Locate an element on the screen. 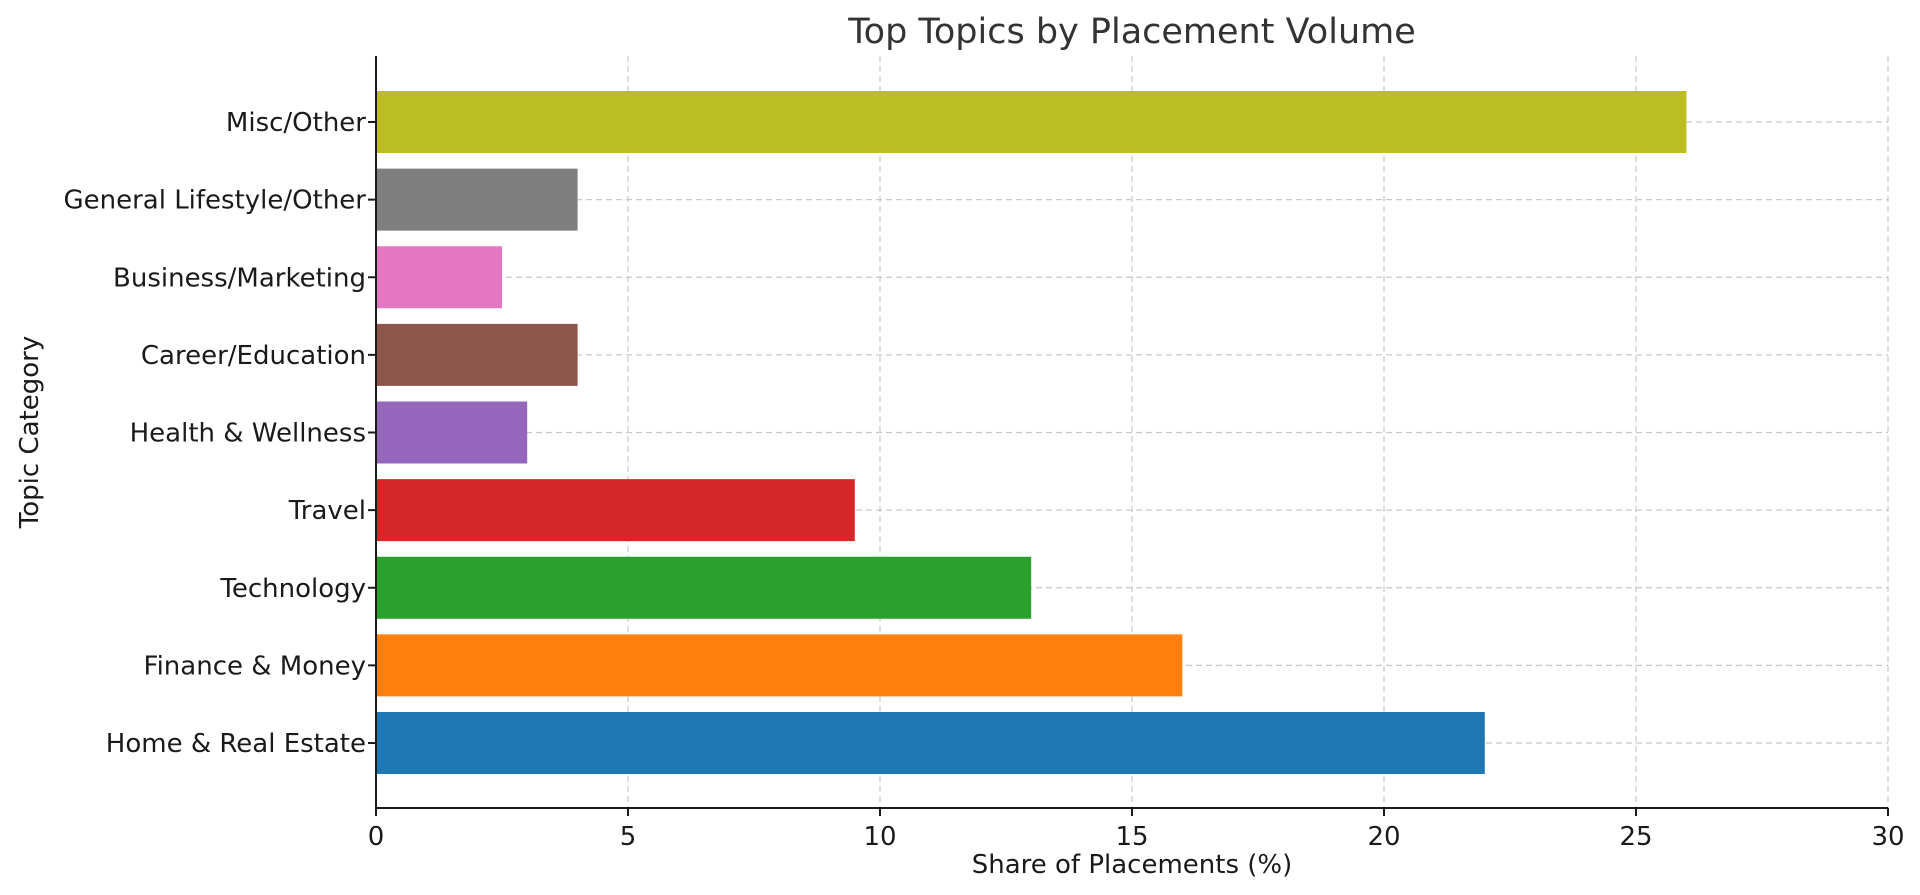  x-tick-label: 5 is located at coordinates (628, 837).